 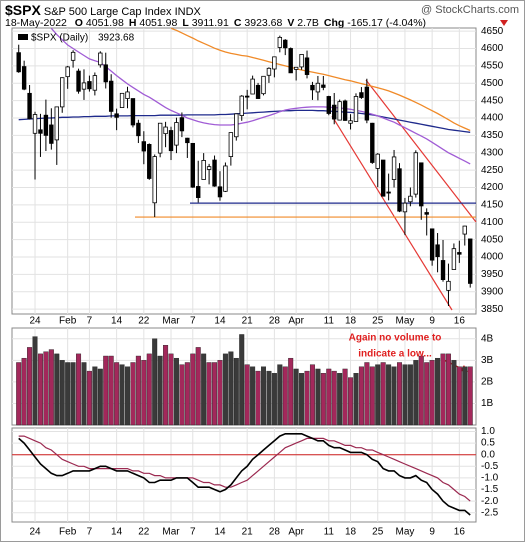 What do you see at coordinates (392, 213) in the screenshot?
I see `trend-line` at bounding box center [392, 213].